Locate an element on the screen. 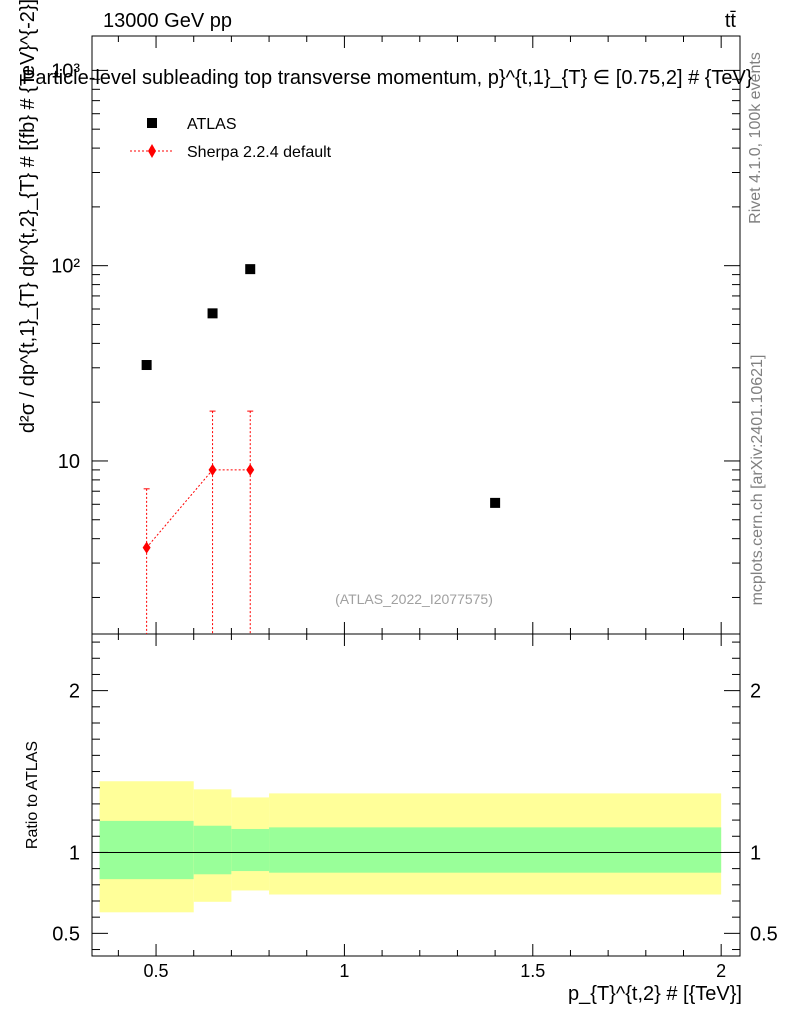 The height and width of the screenshot is (1024, 786). ratio-y-tick-label-right: 2 is located at coordinates (755, 692).